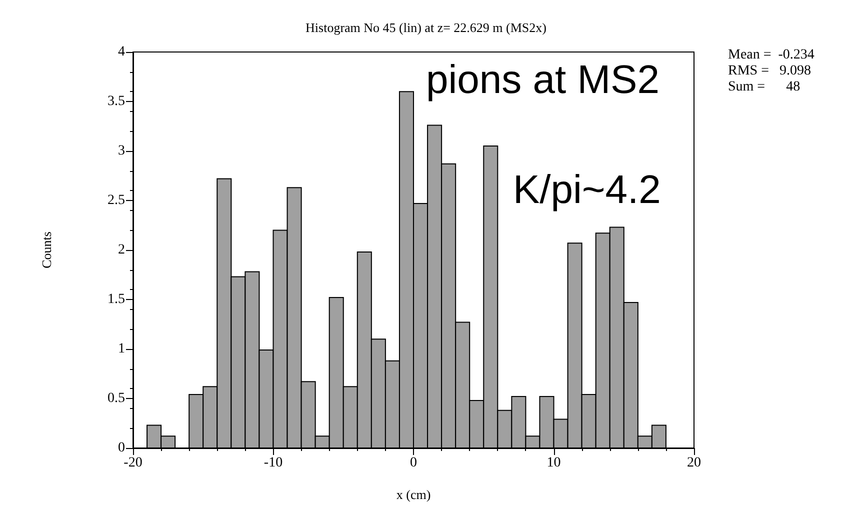  What do you see at coordinates (121, 52) in the screenshot?
I see `y-tick-label: 4` at bounding box center [121, 52].